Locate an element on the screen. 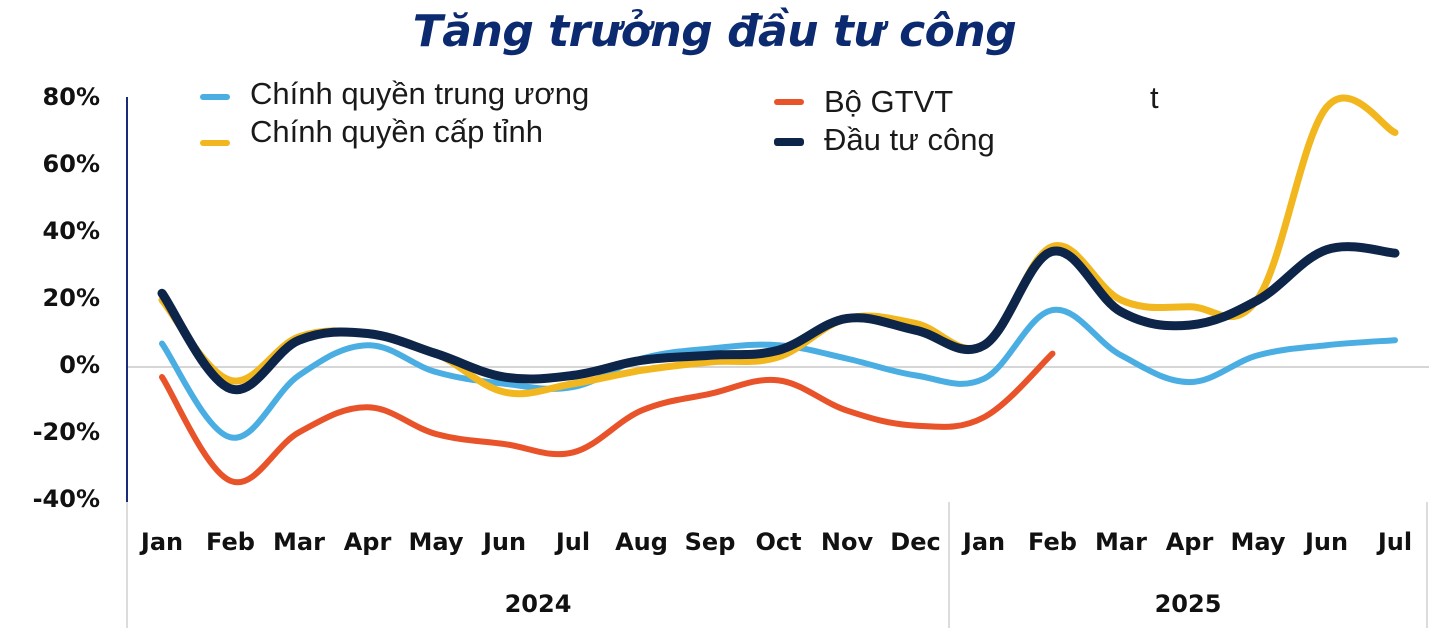 The height and width of the screenshot is (636, 1429). legend-item-dau-tu-cong: Đầu tư công is located at coordinates (884, 140).